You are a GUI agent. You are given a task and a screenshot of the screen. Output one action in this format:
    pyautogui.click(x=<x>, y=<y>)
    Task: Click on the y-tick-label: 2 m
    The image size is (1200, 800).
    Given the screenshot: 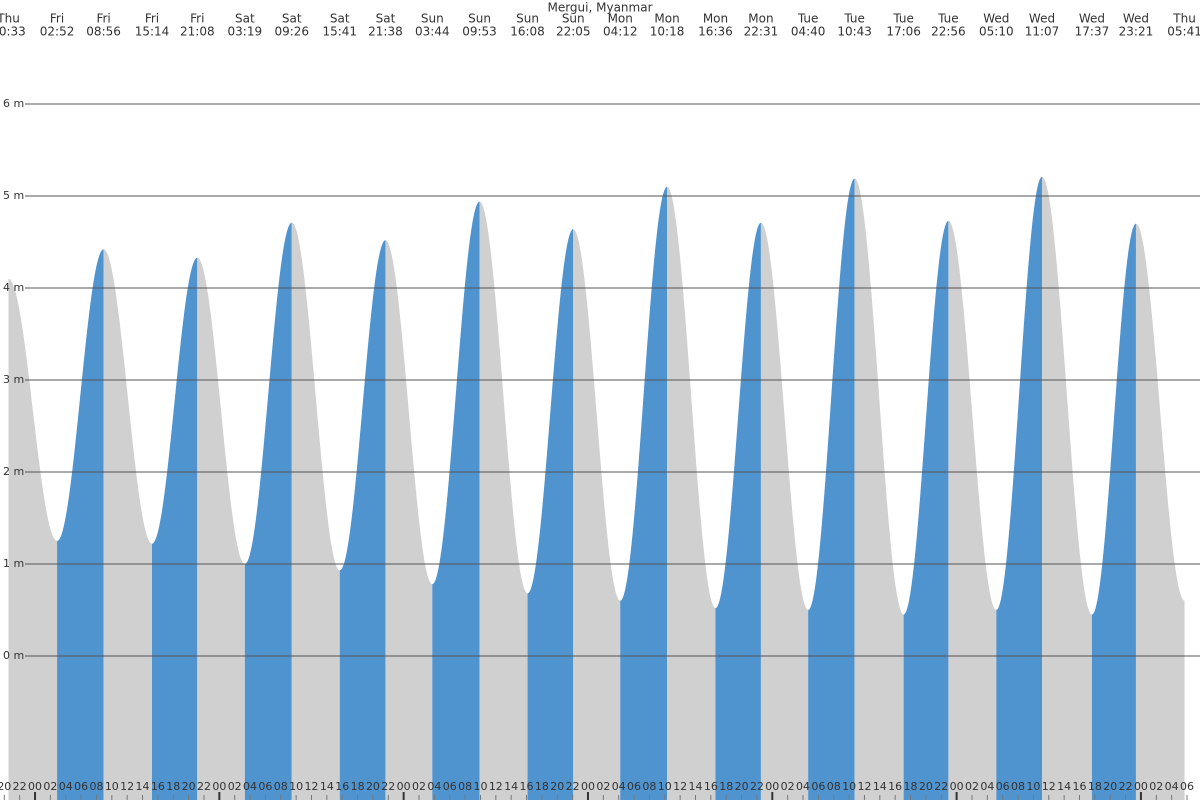 What is the action you would take?
    pyautogui.click(x=13, y=471)
    